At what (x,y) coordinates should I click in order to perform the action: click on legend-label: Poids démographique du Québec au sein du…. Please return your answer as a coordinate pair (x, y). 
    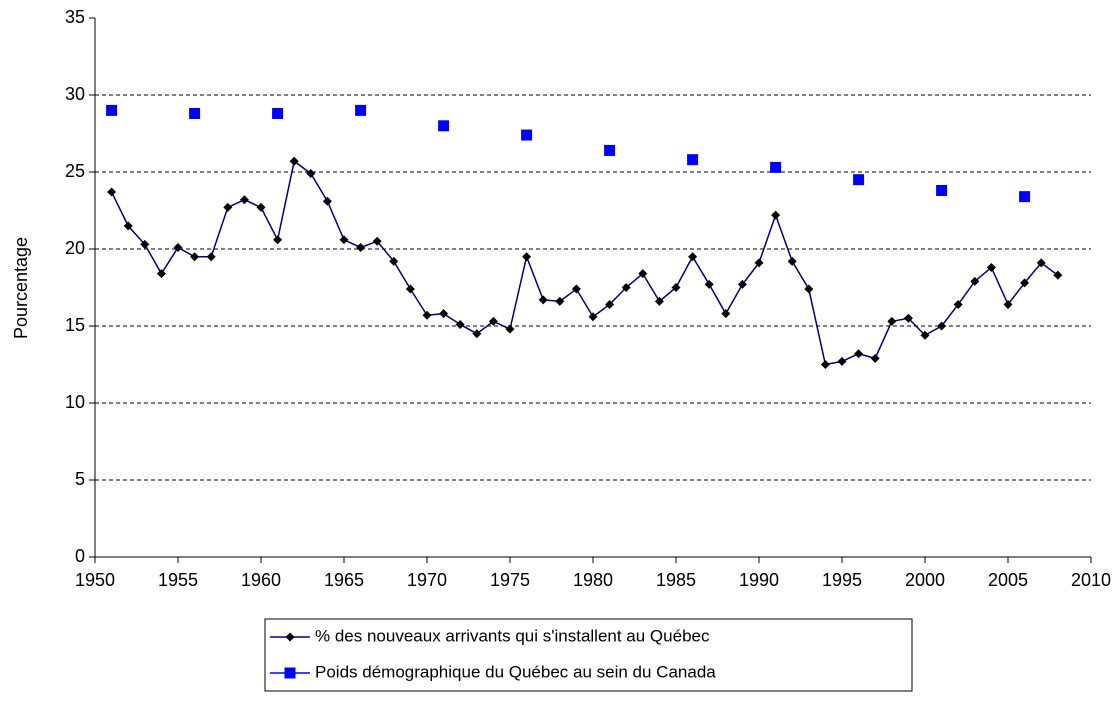
    Looking at the image, I should click on (515, 671).